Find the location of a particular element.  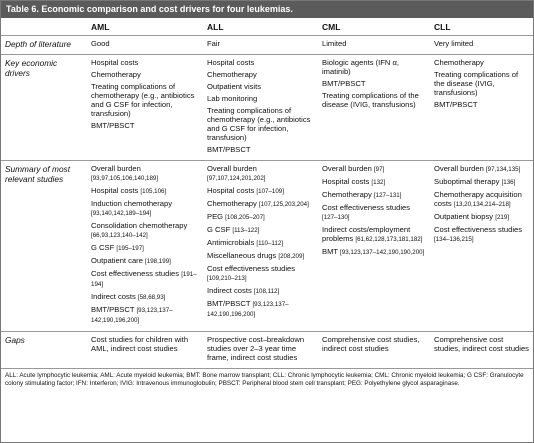

item-ref: [93,97,105,106,140,189] is located at coordinates (125, 178).